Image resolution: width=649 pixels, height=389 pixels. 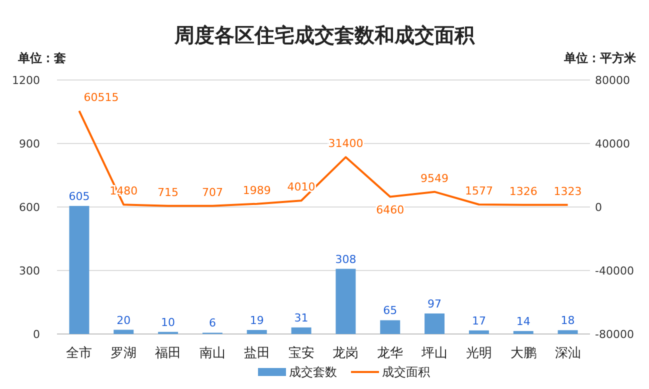 I want to click on data-label: 18, so click(x=567, y=321).